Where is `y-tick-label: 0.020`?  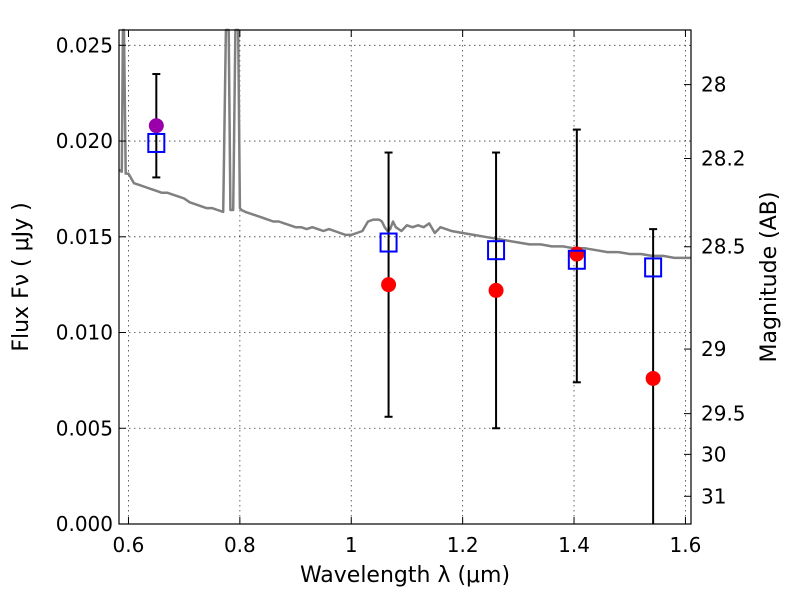
y-tick-label: 0.020 is located at coordinates (84, 141).